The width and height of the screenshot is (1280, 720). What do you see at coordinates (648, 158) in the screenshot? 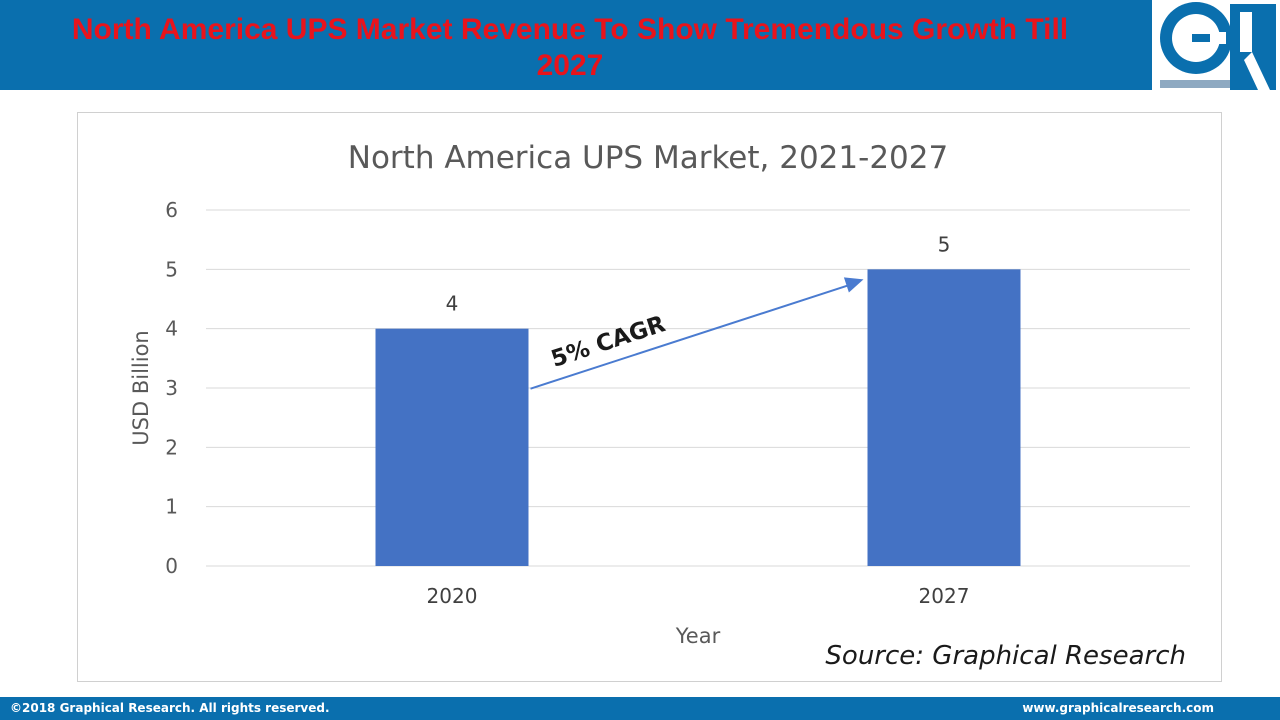
I see `chart-title: North America UPS Market, 2021-2027` at bounding box center [648, 158].